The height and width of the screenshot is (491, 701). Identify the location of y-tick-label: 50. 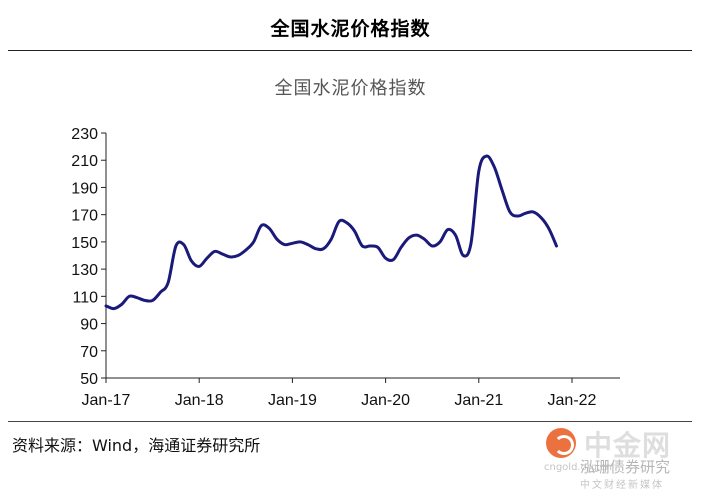
(89, 379).